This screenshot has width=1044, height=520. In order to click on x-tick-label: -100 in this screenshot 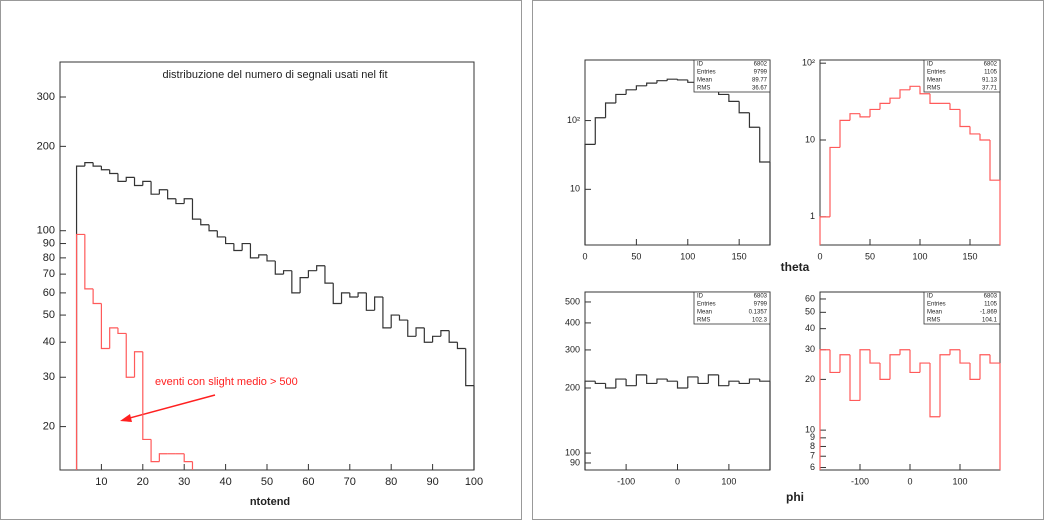, I will do `click(860, 481)`.